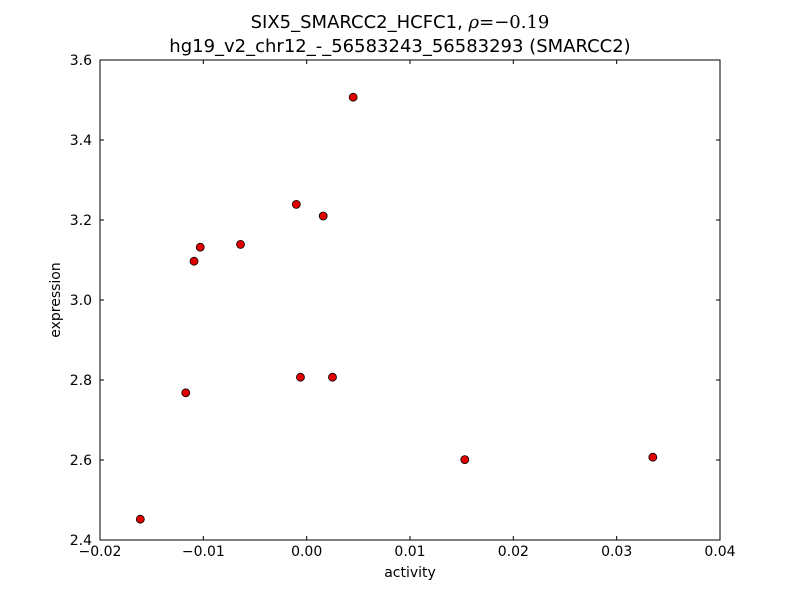  Describe the element at coordinates (410, 573) in the screenshot. I see `x-axis-label: activity` at that location.